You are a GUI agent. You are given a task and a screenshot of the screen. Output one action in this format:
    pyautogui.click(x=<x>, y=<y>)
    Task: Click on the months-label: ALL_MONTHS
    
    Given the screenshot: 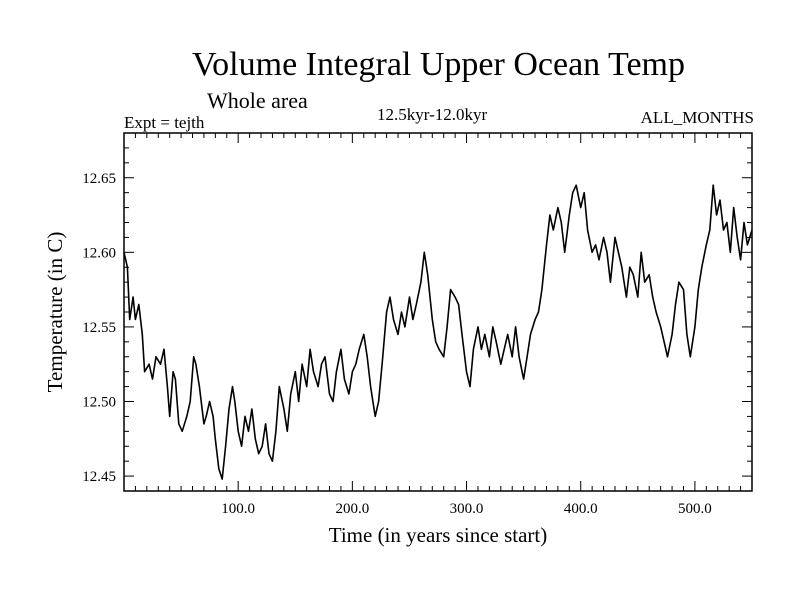 What is the action you would take?
    pyautogui.click(x=697, y=117)
    